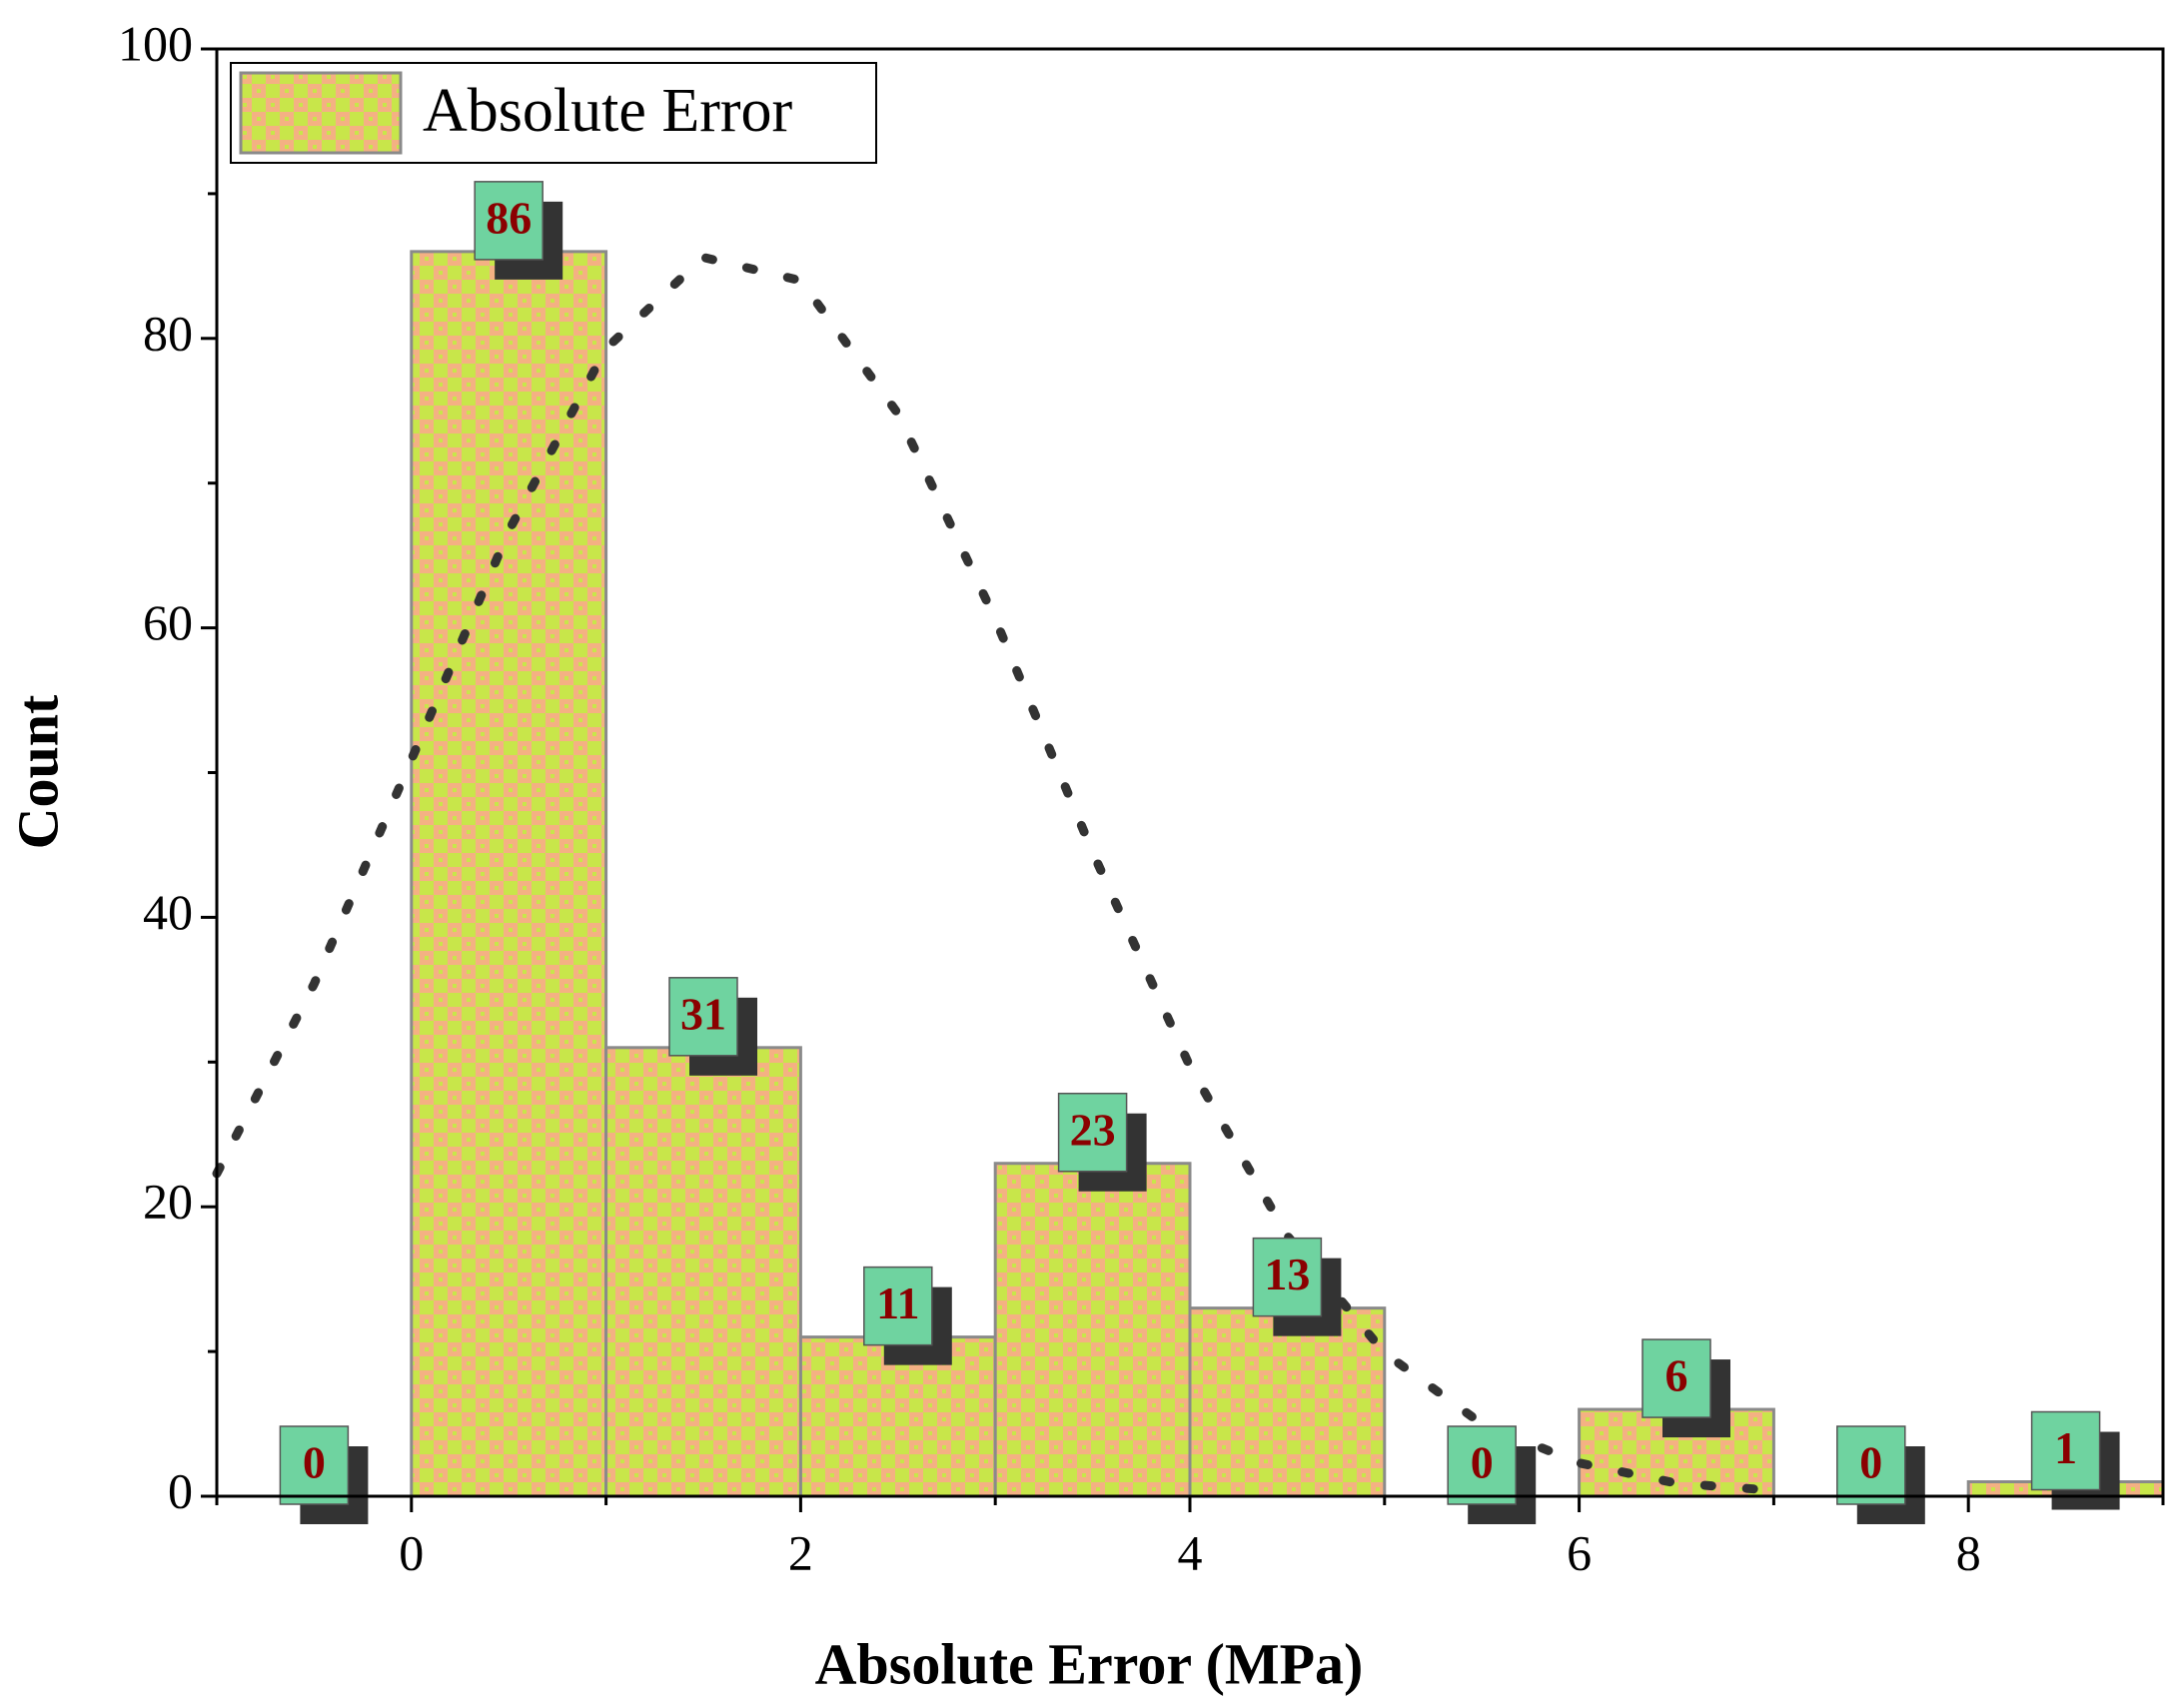  I want to click on legend-label: Absolute Error, so click(608, 111).